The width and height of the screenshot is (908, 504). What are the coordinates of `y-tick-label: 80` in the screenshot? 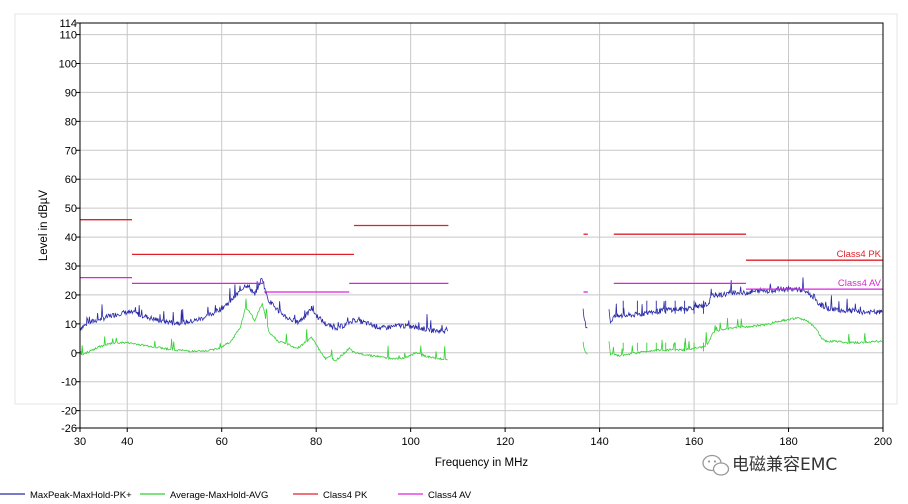 It's located at (71, 122).